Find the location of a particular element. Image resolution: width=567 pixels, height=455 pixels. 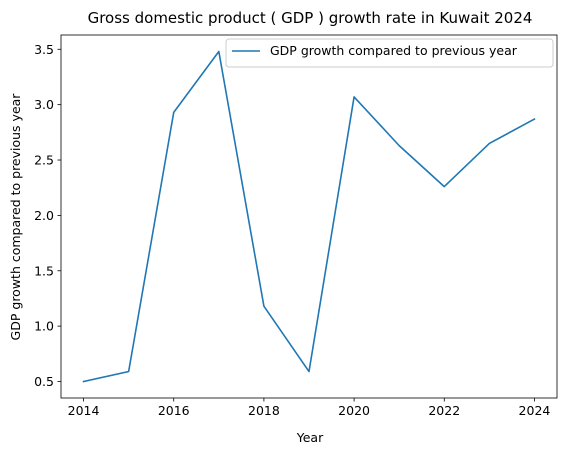

y-tick-label: 0.5 is located at coordinates (44, 381).